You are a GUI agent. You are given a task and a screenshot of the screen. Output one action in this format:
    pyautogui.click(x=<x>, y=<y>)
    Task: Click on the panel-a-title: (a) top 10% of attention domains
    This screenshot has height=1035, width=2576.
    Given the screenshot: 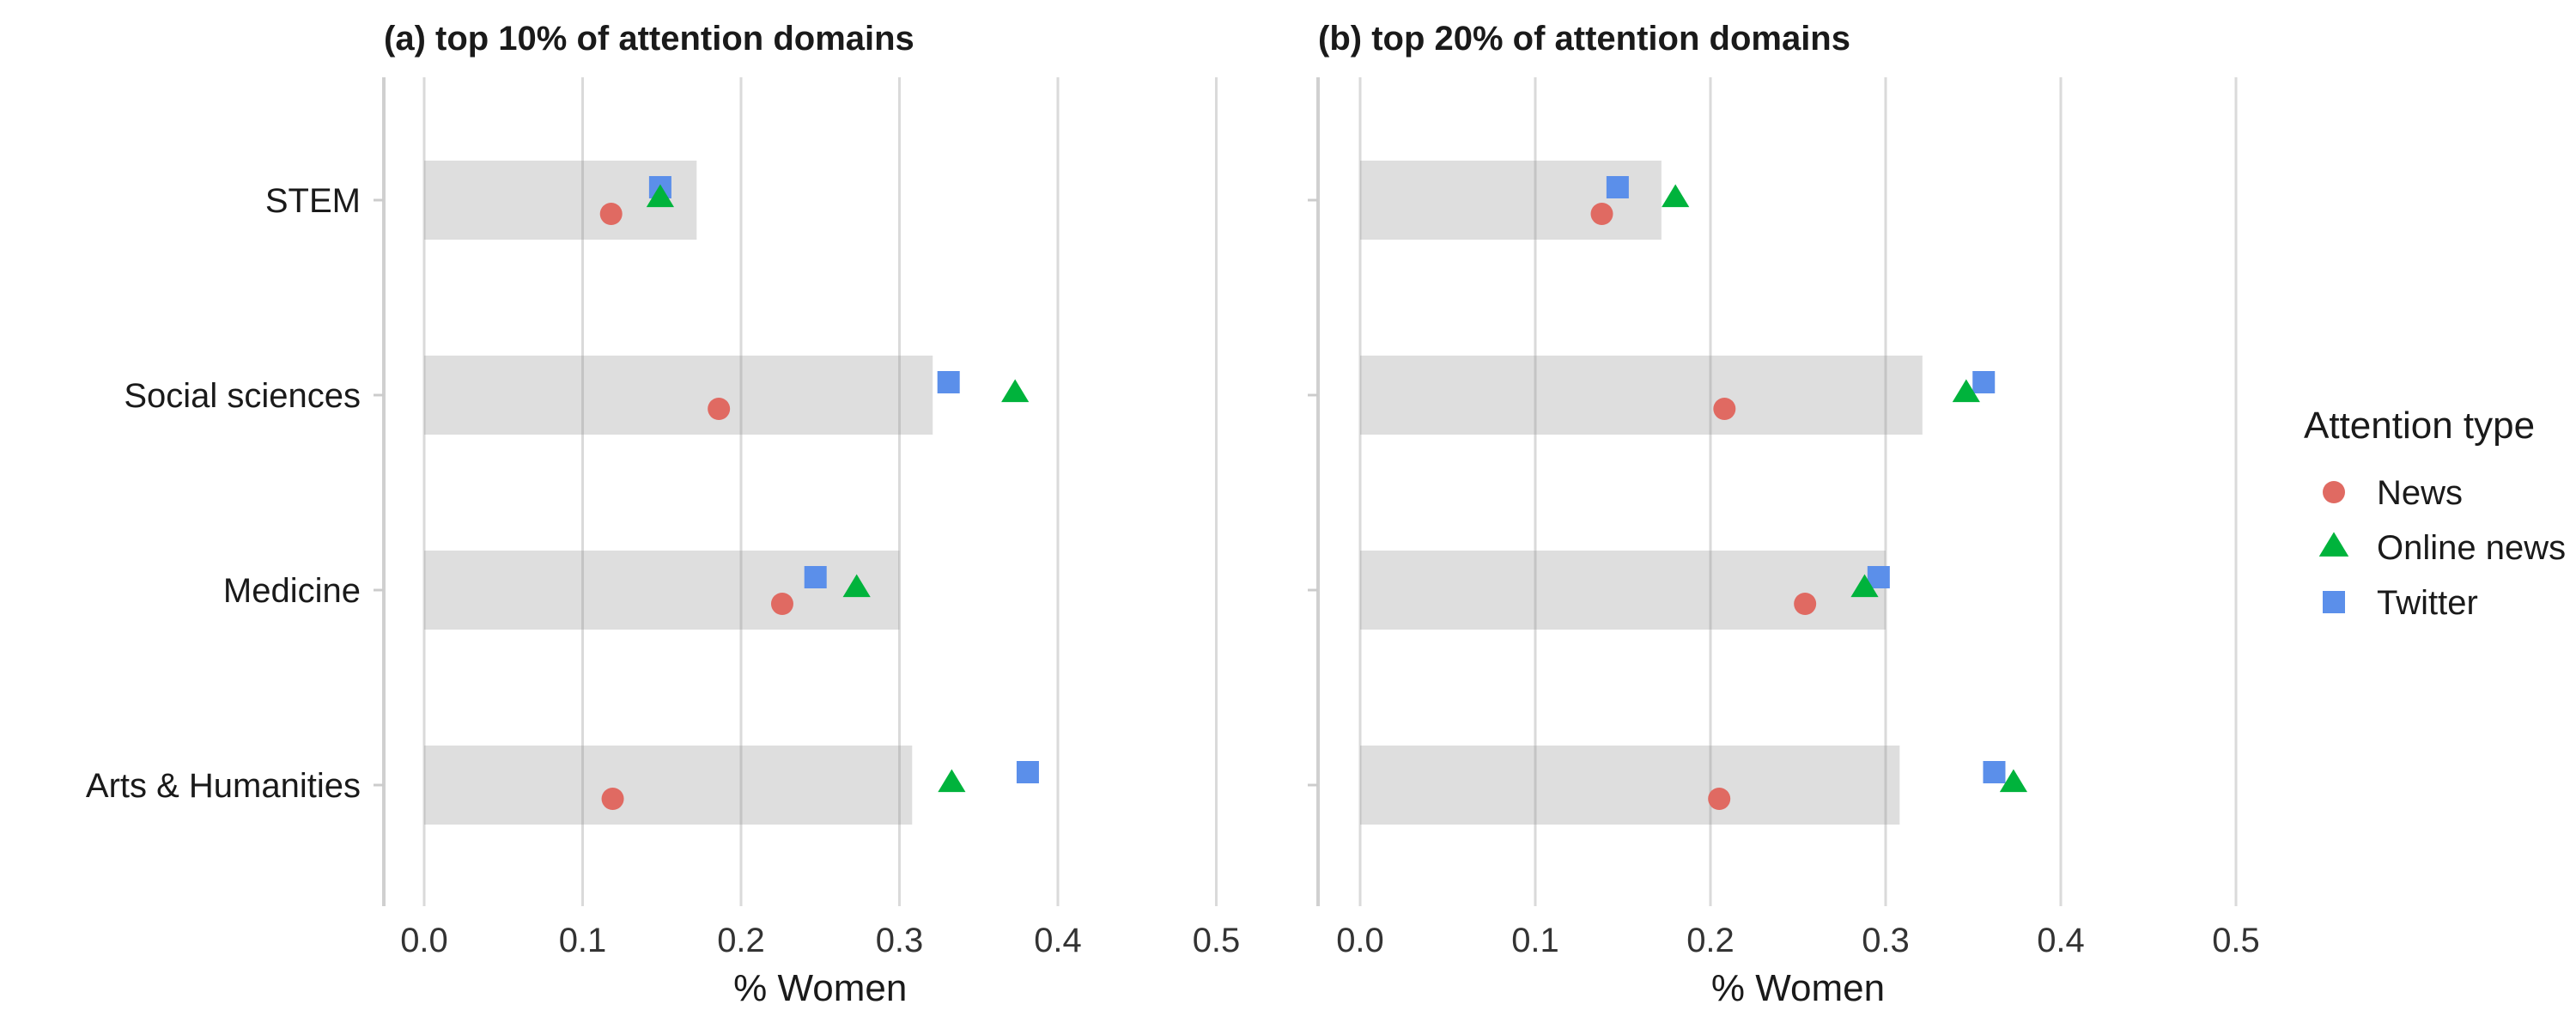 What is the action you would take?
    pyautogui.click(x=649, y=39)
    